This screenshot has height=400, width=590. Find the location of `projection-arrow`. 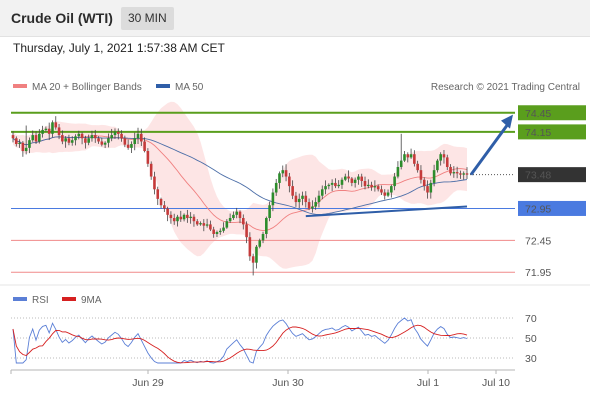

projection-arrow is located at coordinates (490, 148).